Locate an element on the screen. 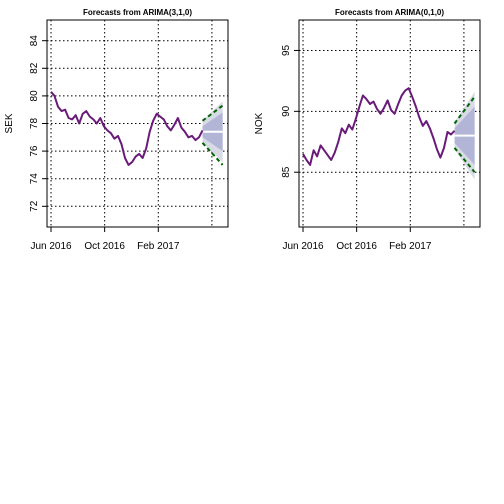 This screenshot has width=504, height=504. y-tick-label: 84 is located at coordinates (34, 41).